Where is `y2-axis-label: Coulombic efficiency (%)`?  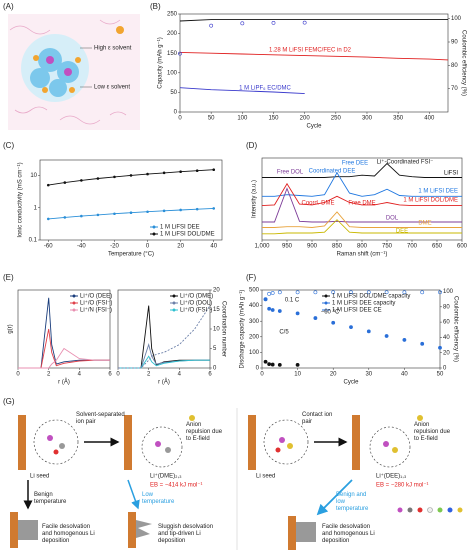
y2-axis-label: Coulombic efficiency (%) is located at coordinates (455, 329).